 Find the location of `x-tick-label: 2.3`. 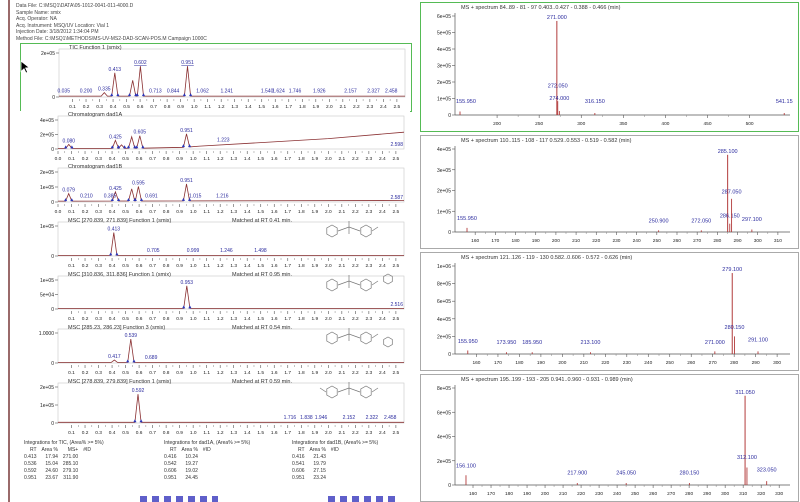

x-tick-label: 2.3 is located at coordinates (370, 107).